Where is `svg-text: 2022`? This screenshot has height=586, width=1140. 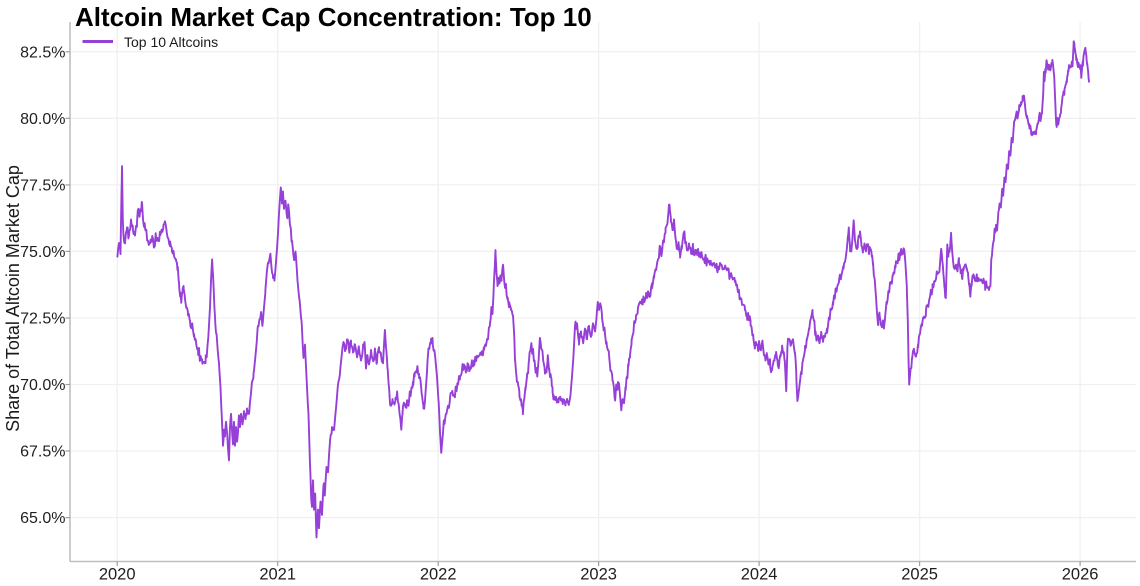
svg-text: 2022 is located at coordinates (438, 575).